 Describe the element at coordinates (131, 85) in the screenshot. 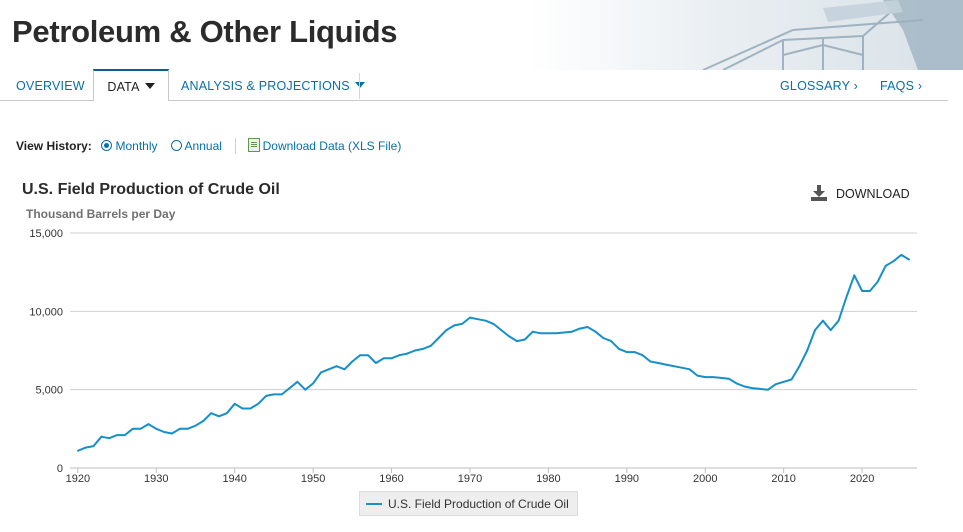

I see `tab-data: DATA` at that location.